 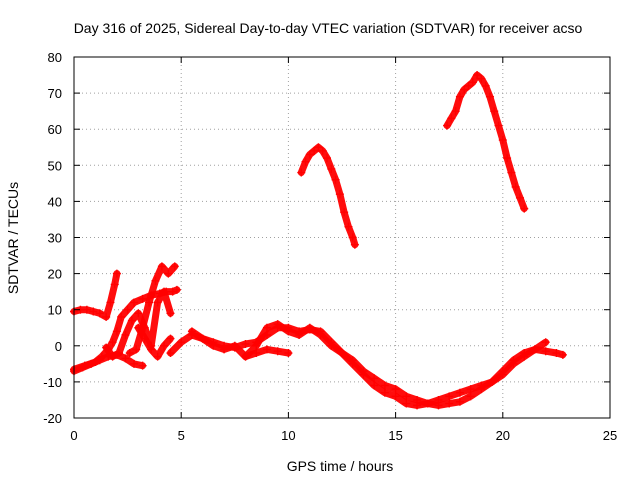 I want to click on y-tick-label: 0, so click(x=58, y=346).